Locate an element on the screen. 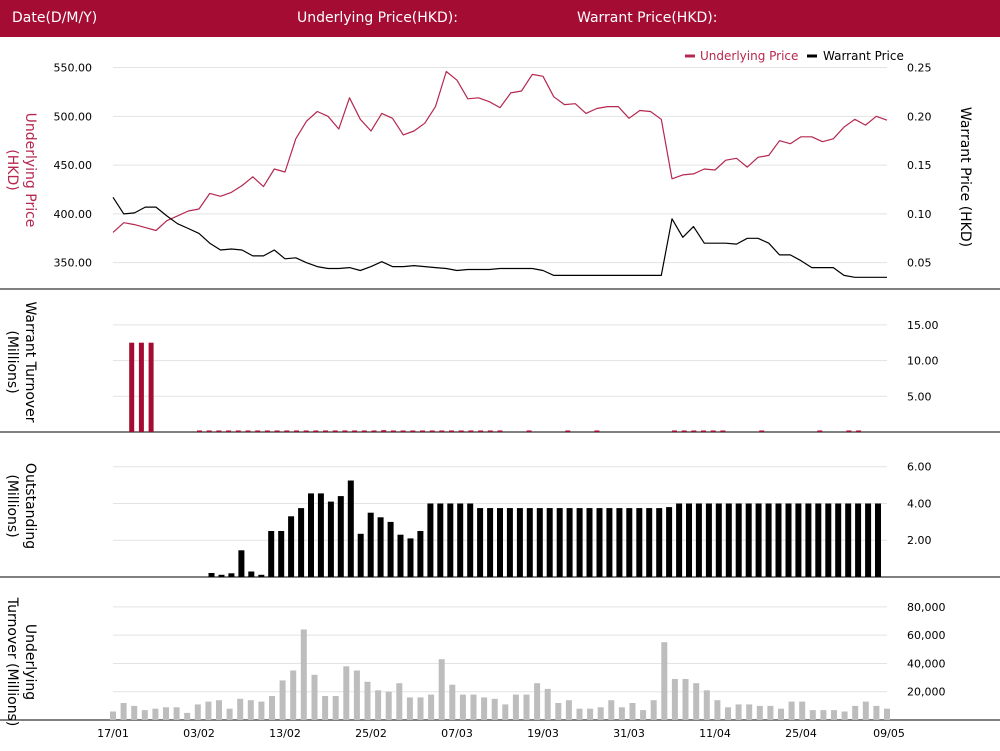  right-y-tick-label: 0.20 is located at coordinates (919, 116).